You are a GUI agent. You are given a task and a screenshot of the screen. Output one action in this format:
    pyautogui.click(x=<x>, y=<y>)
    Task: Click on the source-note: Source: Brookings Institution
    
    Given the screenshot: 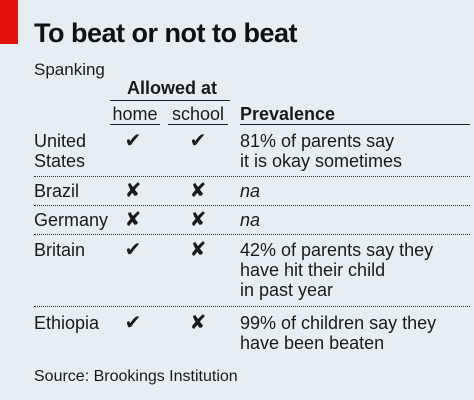 What is the action you would take?
    pyautogui.click(x=136, y=376)
    